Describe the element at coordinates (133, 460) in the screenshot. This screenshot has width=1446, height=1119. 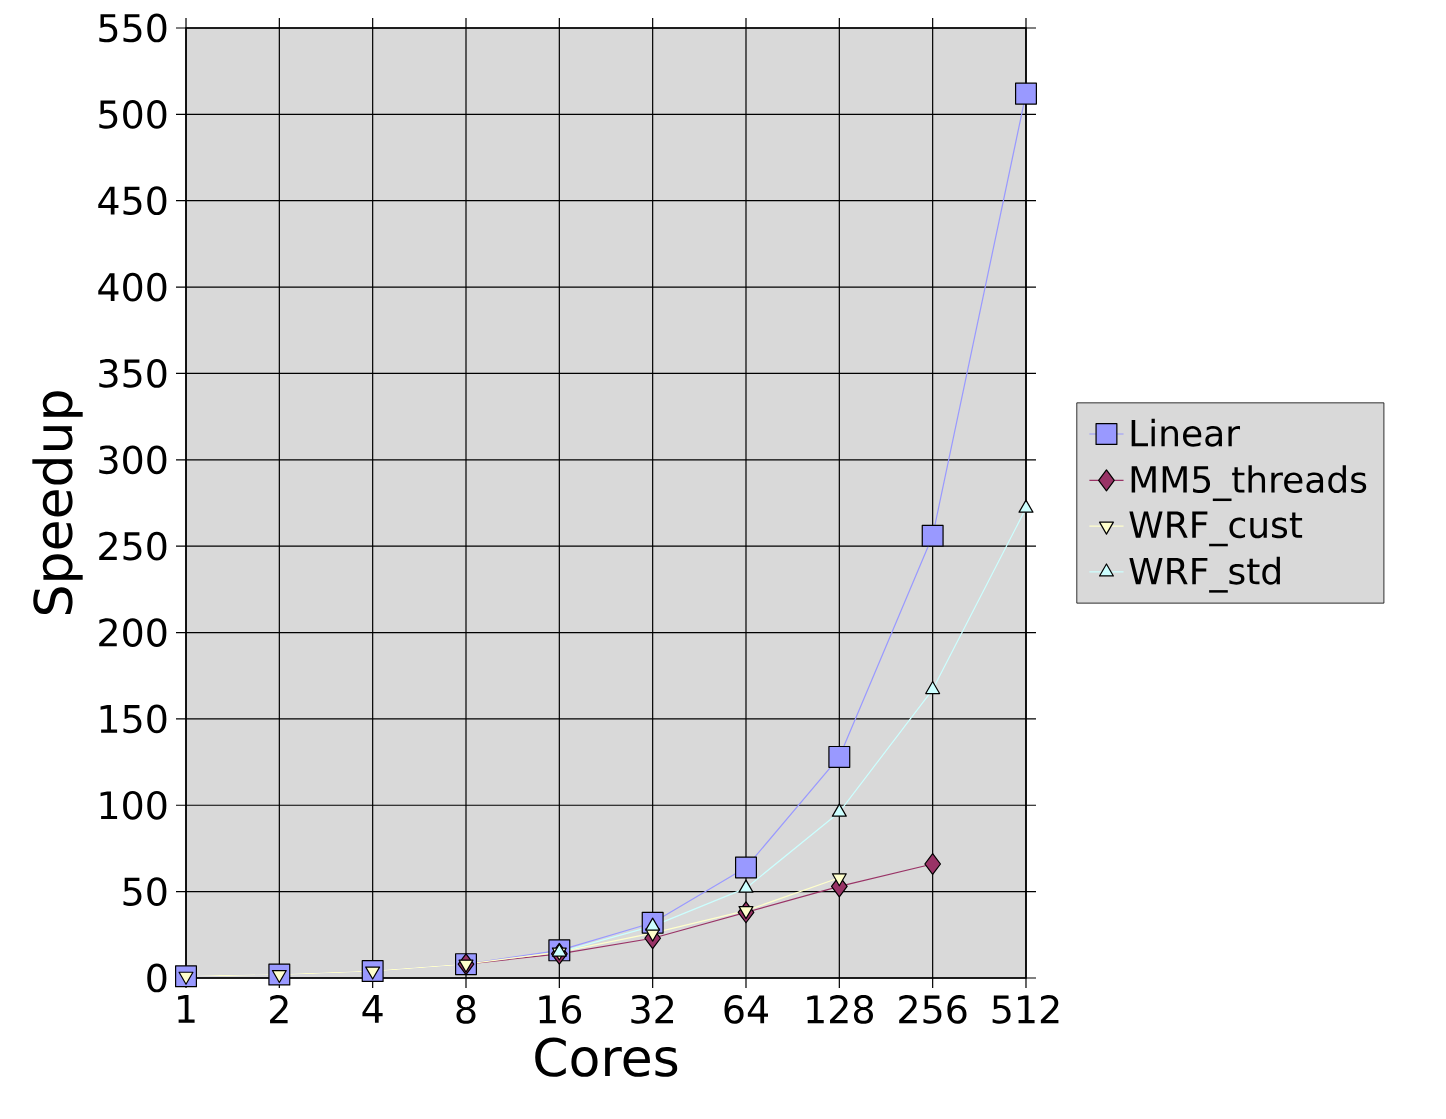
I see `y-tick-label: 300` at that location.